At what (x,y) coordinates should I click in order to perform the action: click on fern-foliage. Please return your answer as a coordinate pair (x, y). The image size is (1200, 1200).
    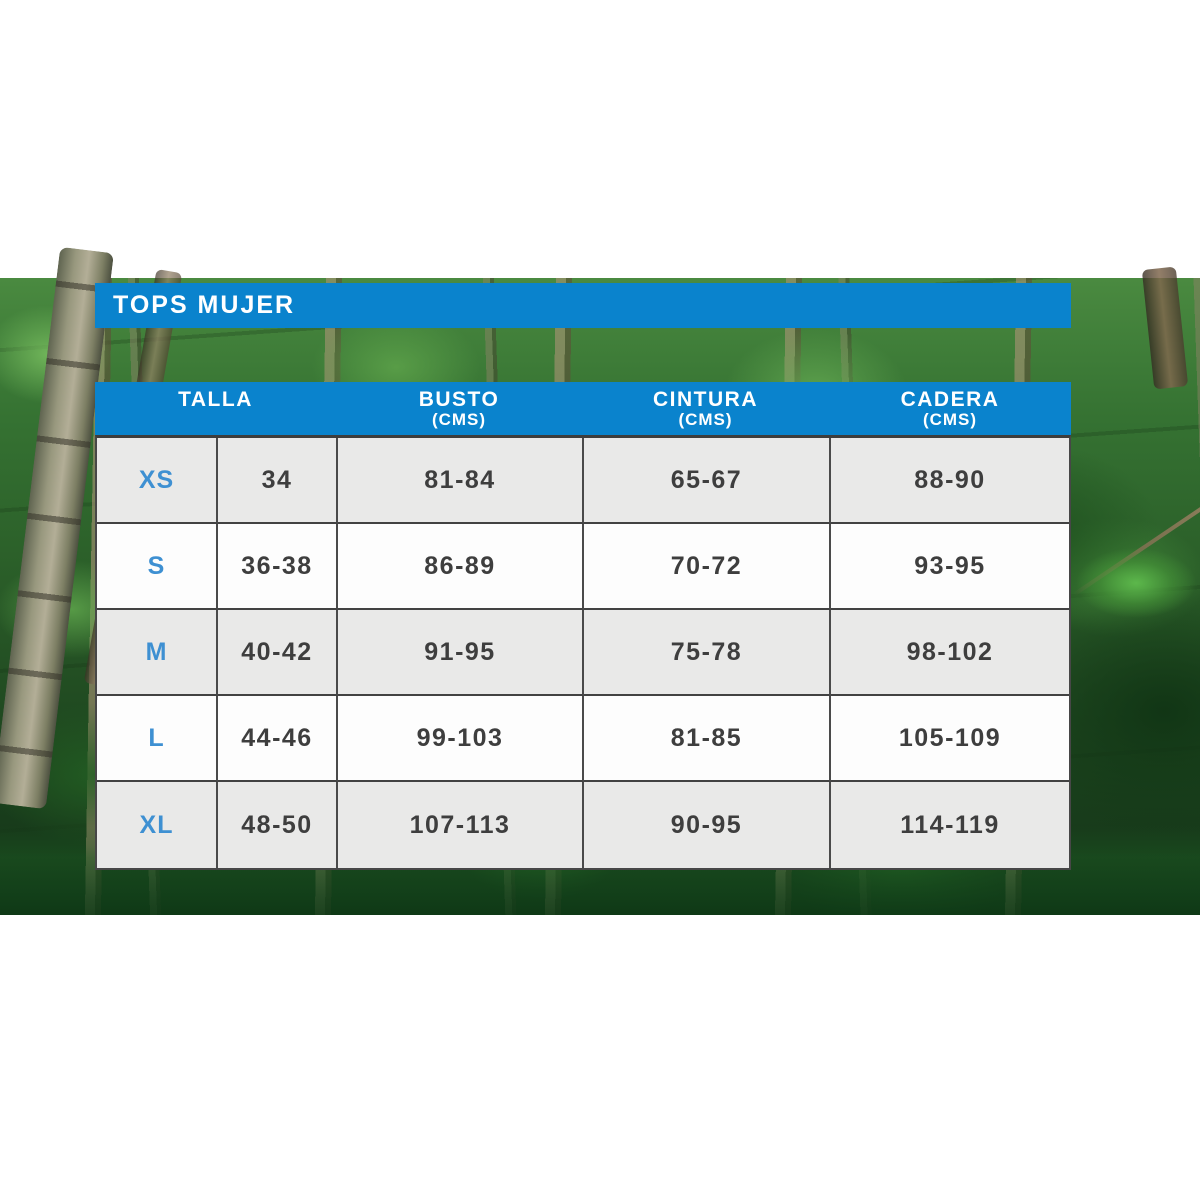
    Looking at the image, I should click on (1136, 583).